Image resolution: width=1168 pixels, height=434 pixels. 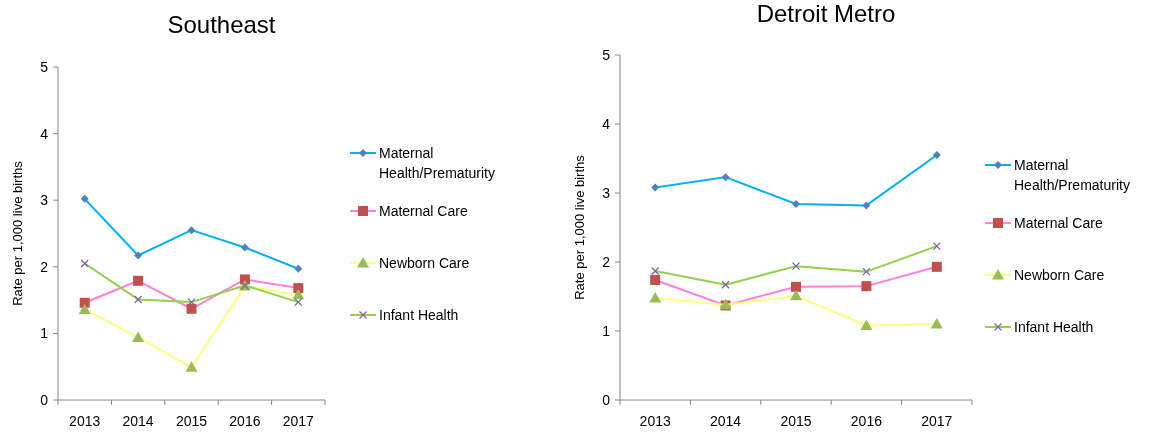 What do you see at coordinates (826, 13) in the screenshot?
I see `chart-title: Detroit Metro` at bounding box center [826, 13].